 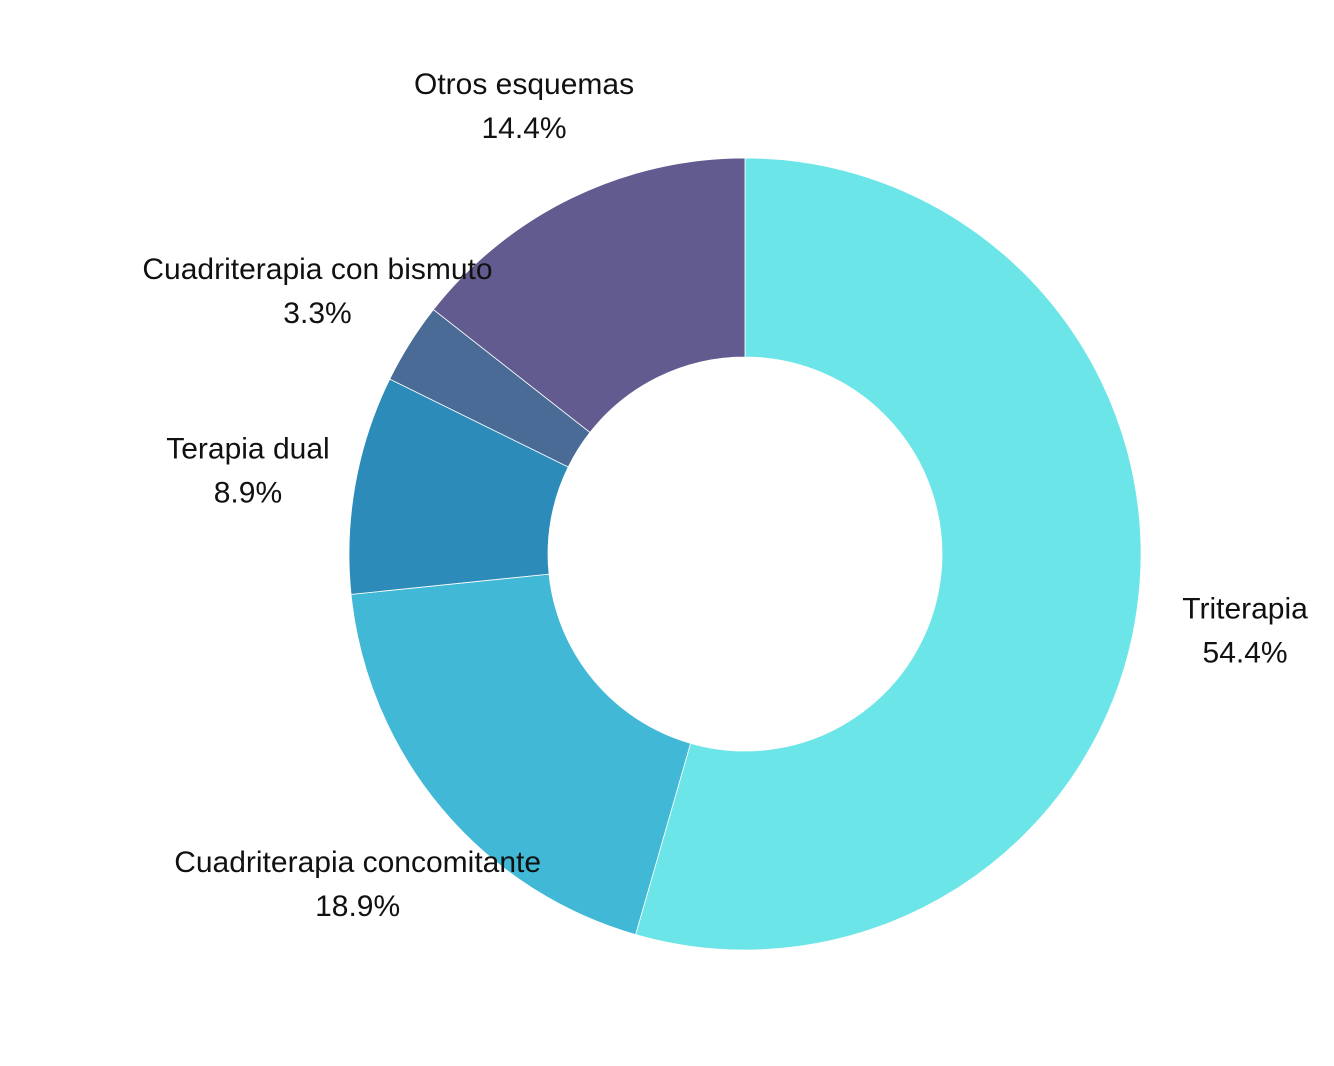 I want to click on slice-otros-esquemas, so click(x=589, y=295).